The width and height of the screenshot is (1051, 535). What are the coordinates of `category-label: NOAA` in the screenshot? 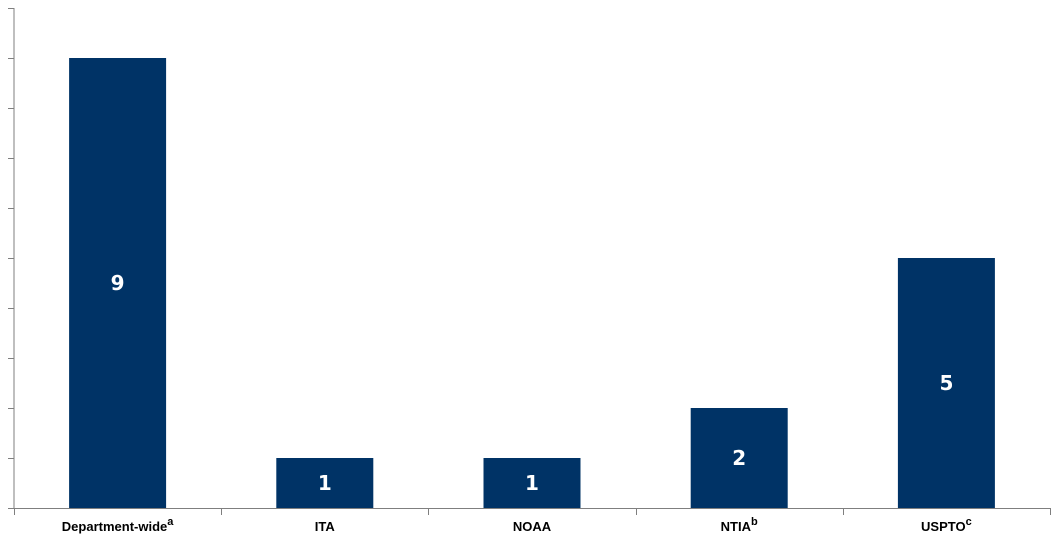 It's located at (532, 526).